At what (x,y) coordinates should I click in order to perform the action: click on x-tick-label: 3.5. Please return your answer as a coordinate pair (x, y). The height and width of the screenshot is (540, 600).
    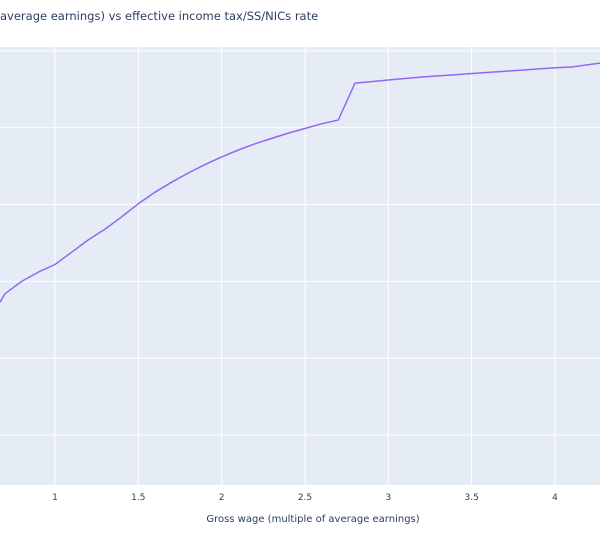
    Looking at the image, I should click on (472, 498).